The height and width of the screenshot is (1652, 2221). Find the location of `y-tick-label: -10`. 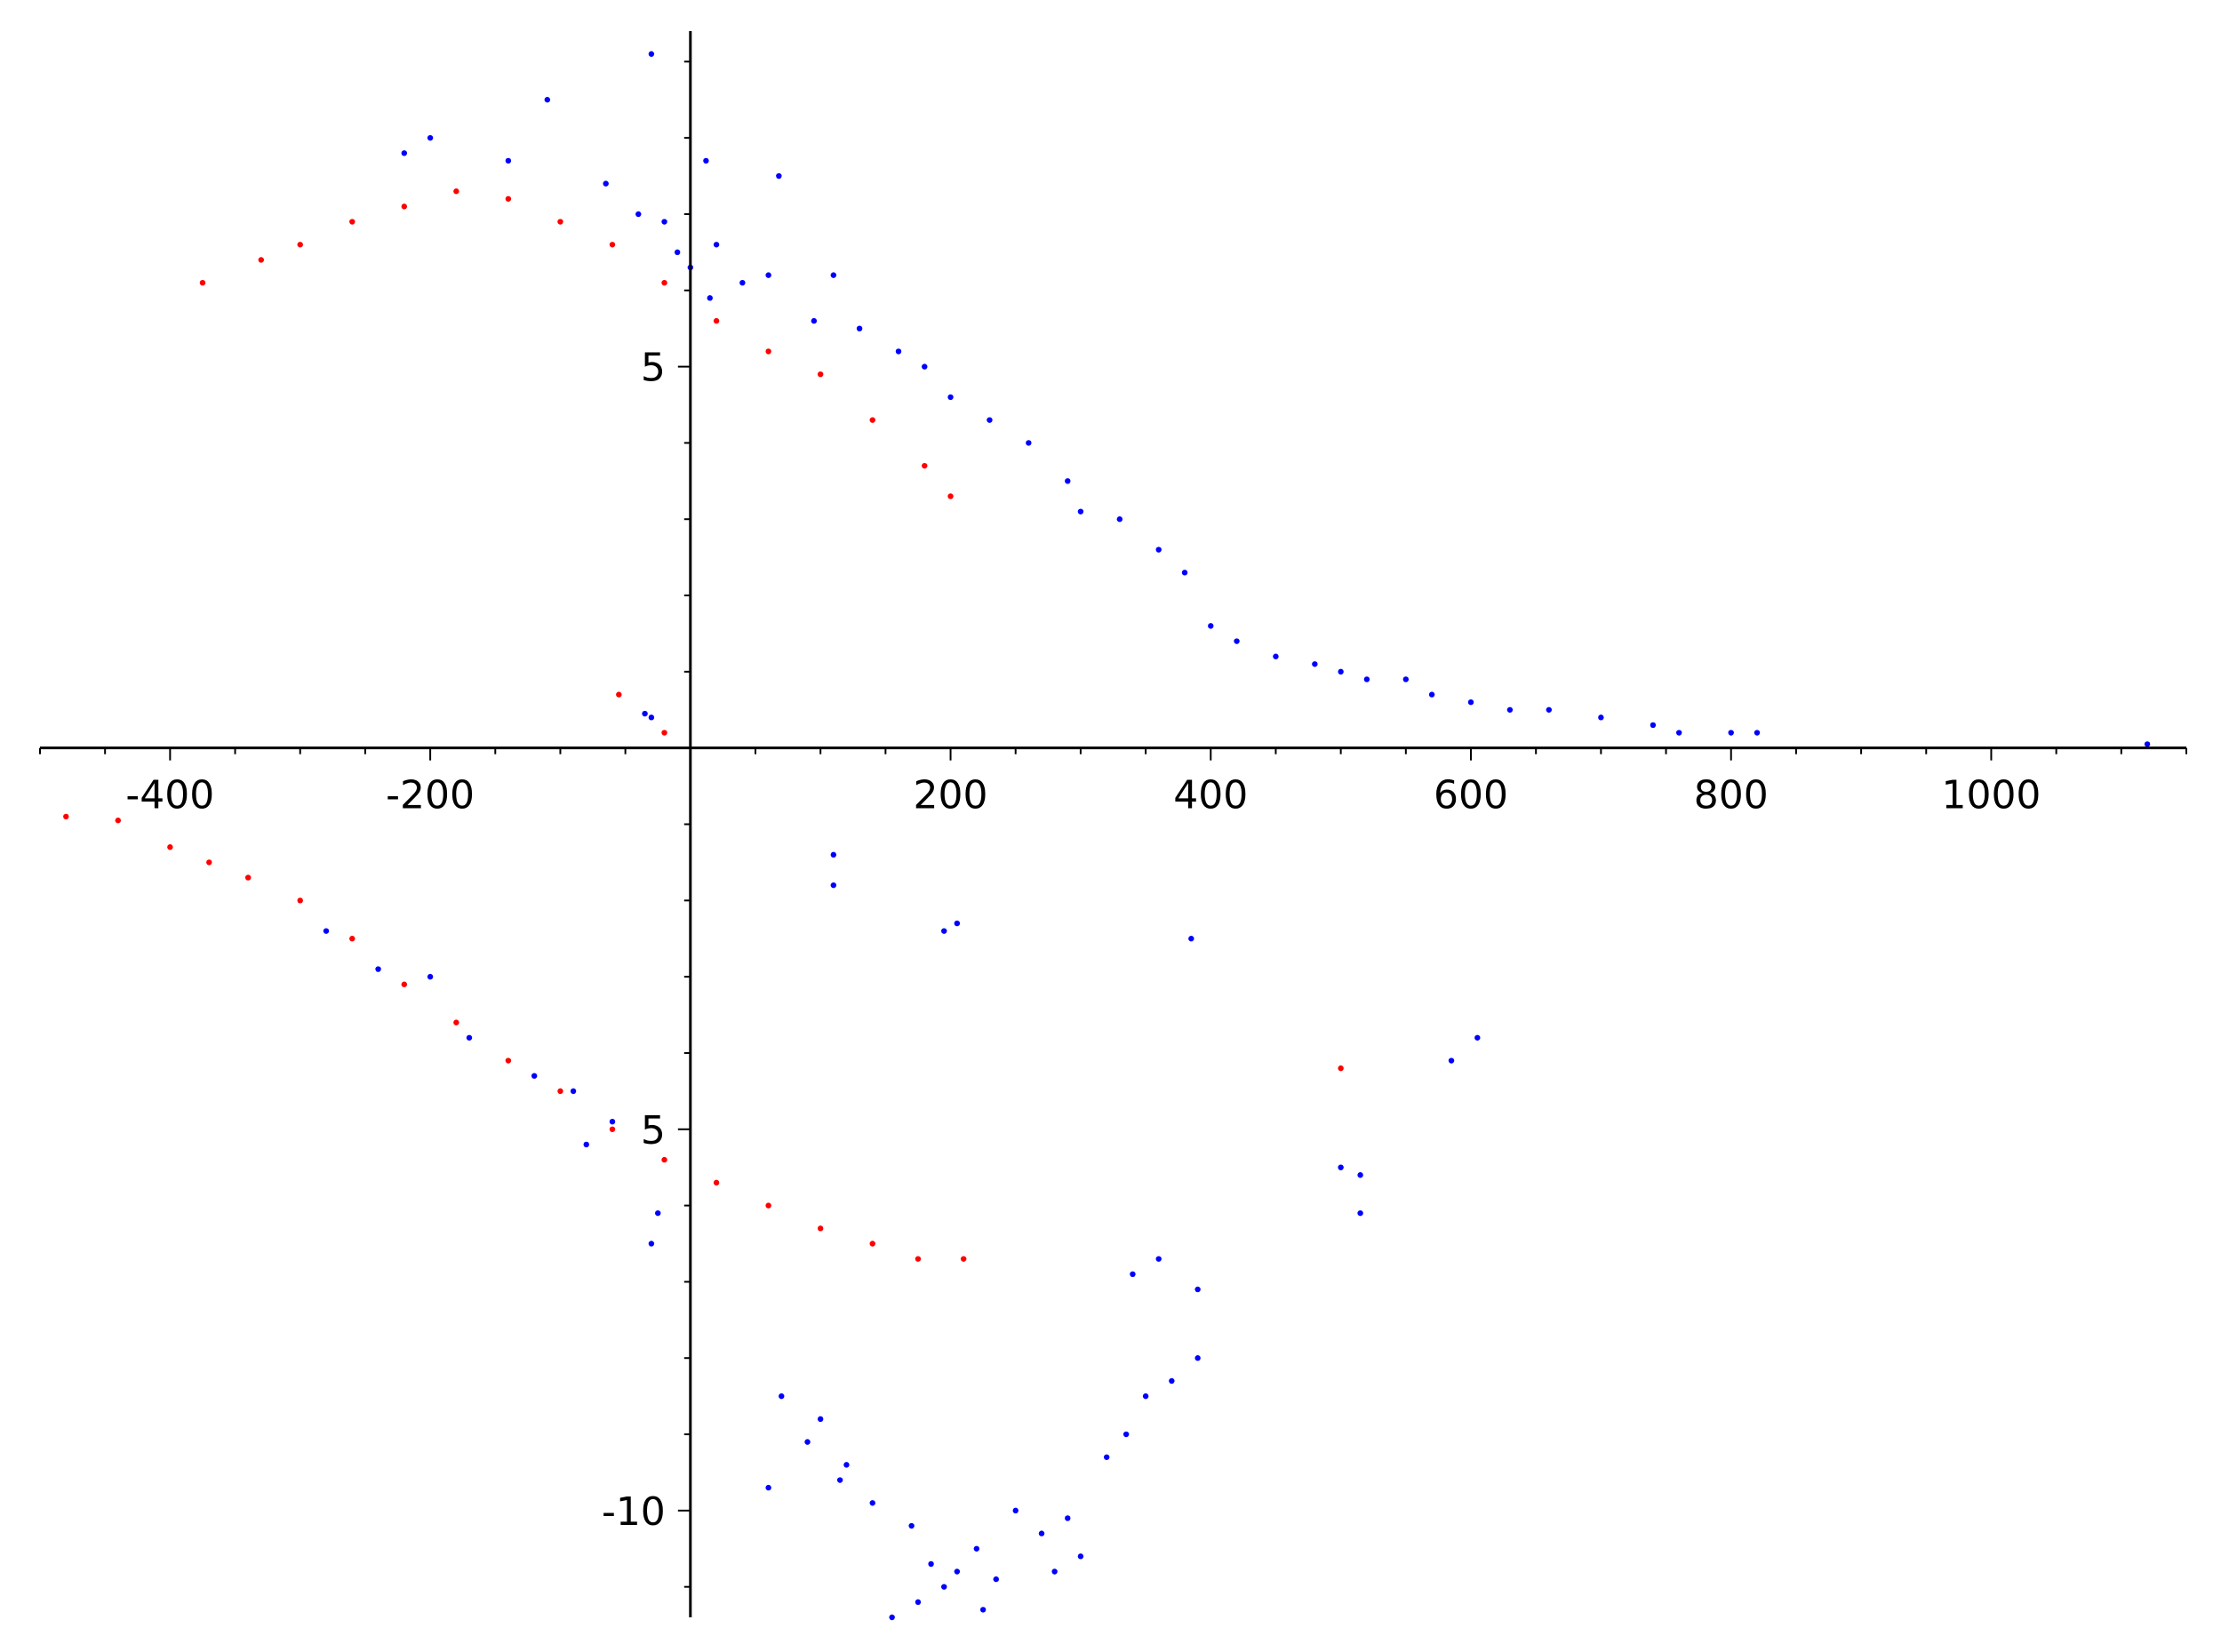

y-tick-label: -10 is located at coordinates (634, 1512).